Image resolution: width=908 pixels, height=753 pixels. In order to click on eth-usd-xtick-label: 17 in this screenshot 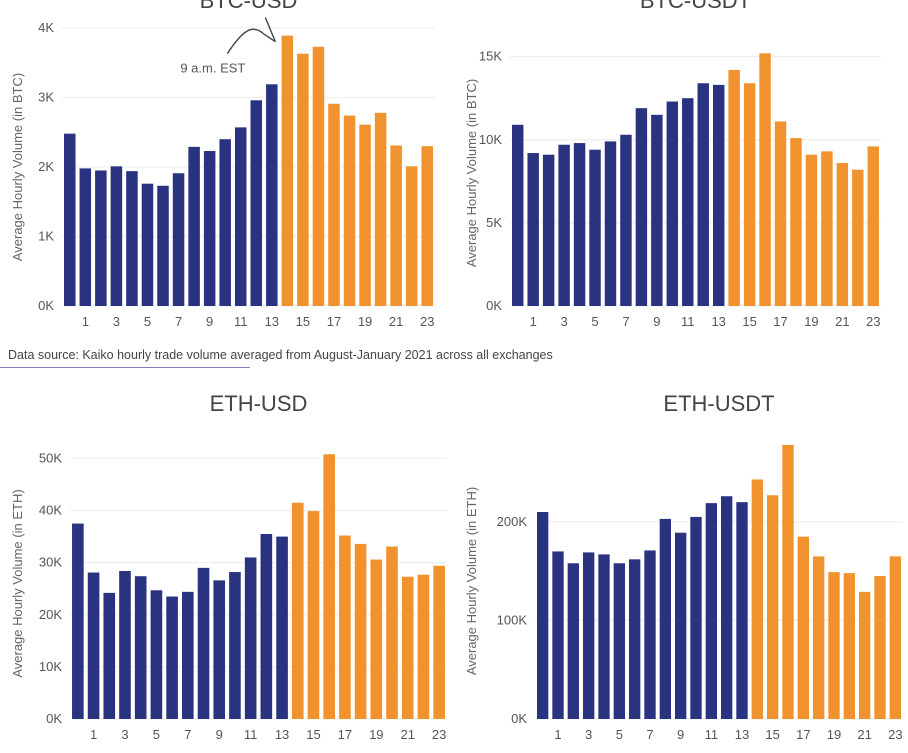, I will do `click(345, 734)`.